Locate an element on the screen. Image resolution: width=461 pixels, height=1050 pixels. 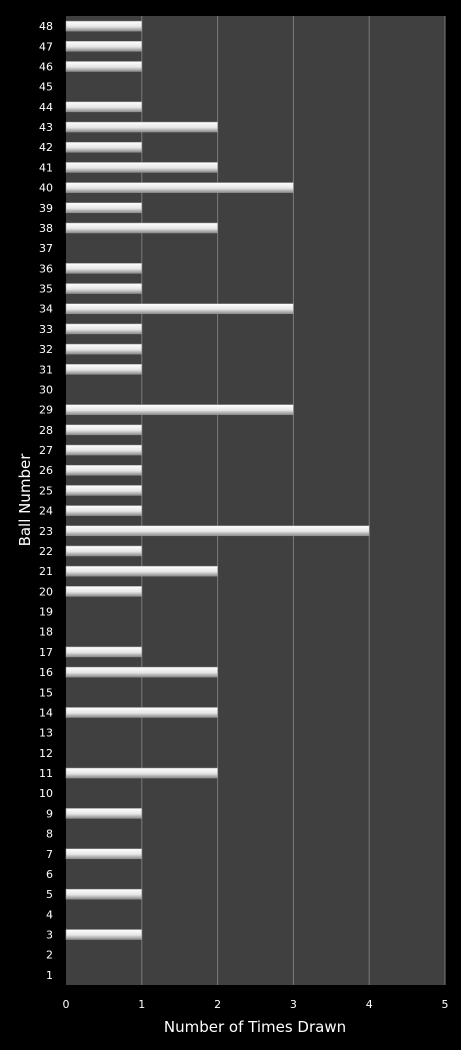
y-tick-label: 43 is located at coordinates (46, 127).